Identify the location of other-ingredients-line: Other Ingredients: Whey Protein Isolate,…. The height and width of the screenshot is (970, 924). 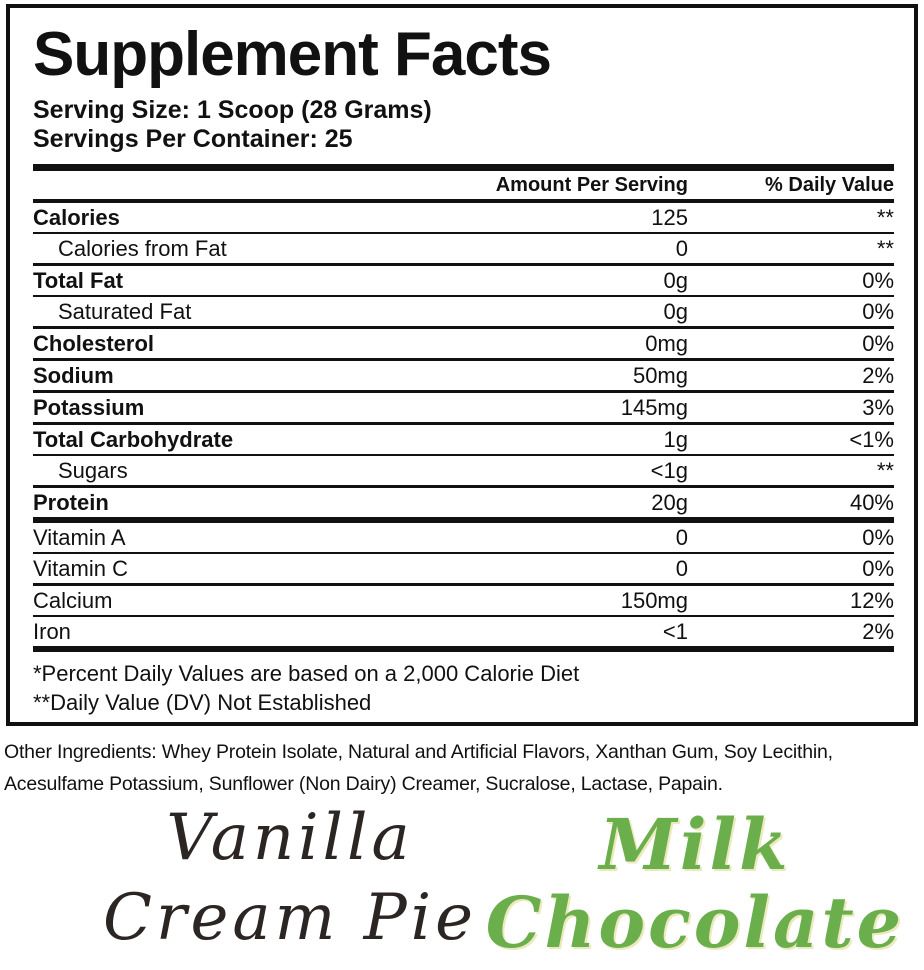
(418, 752).